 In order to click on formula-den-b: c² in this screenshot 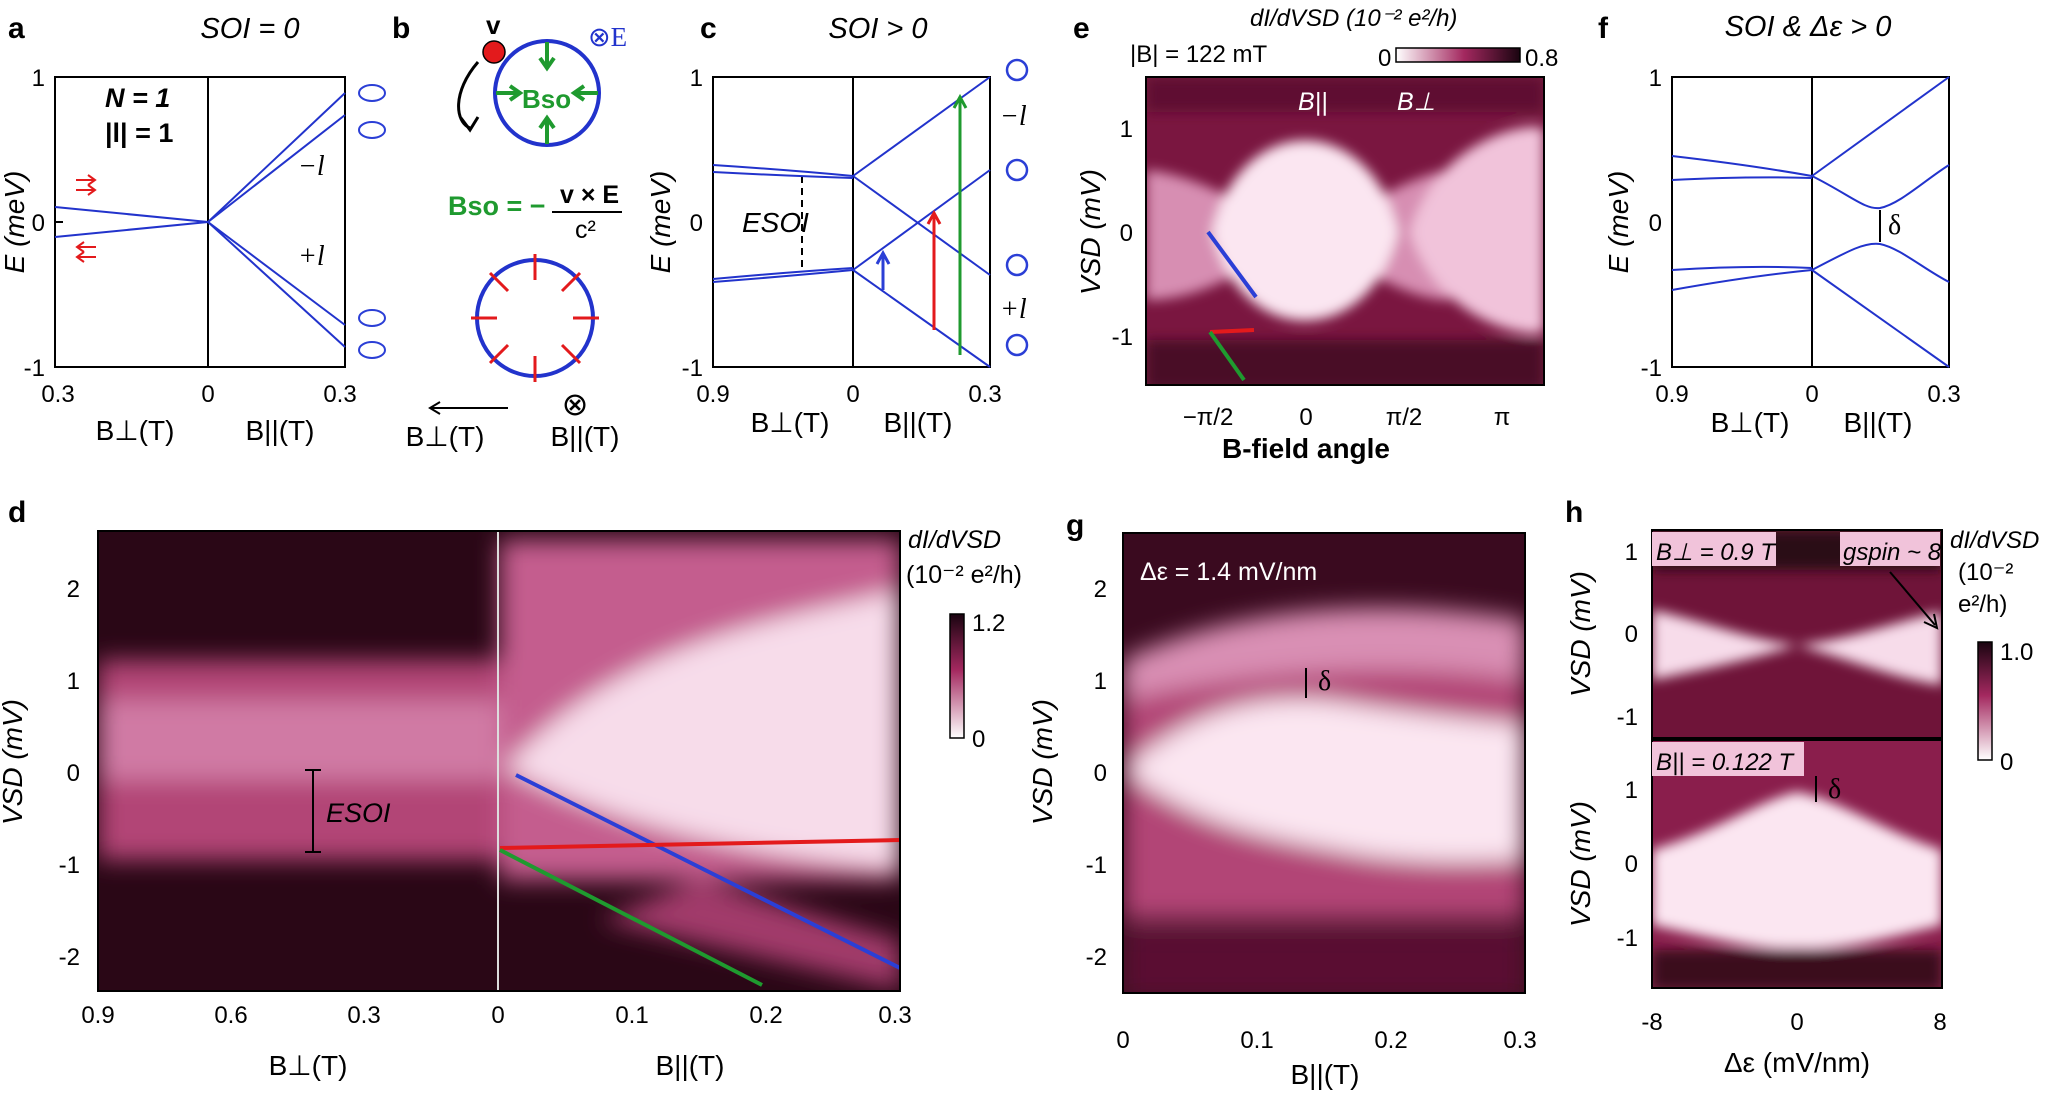, I will do `click(585, 230)`.